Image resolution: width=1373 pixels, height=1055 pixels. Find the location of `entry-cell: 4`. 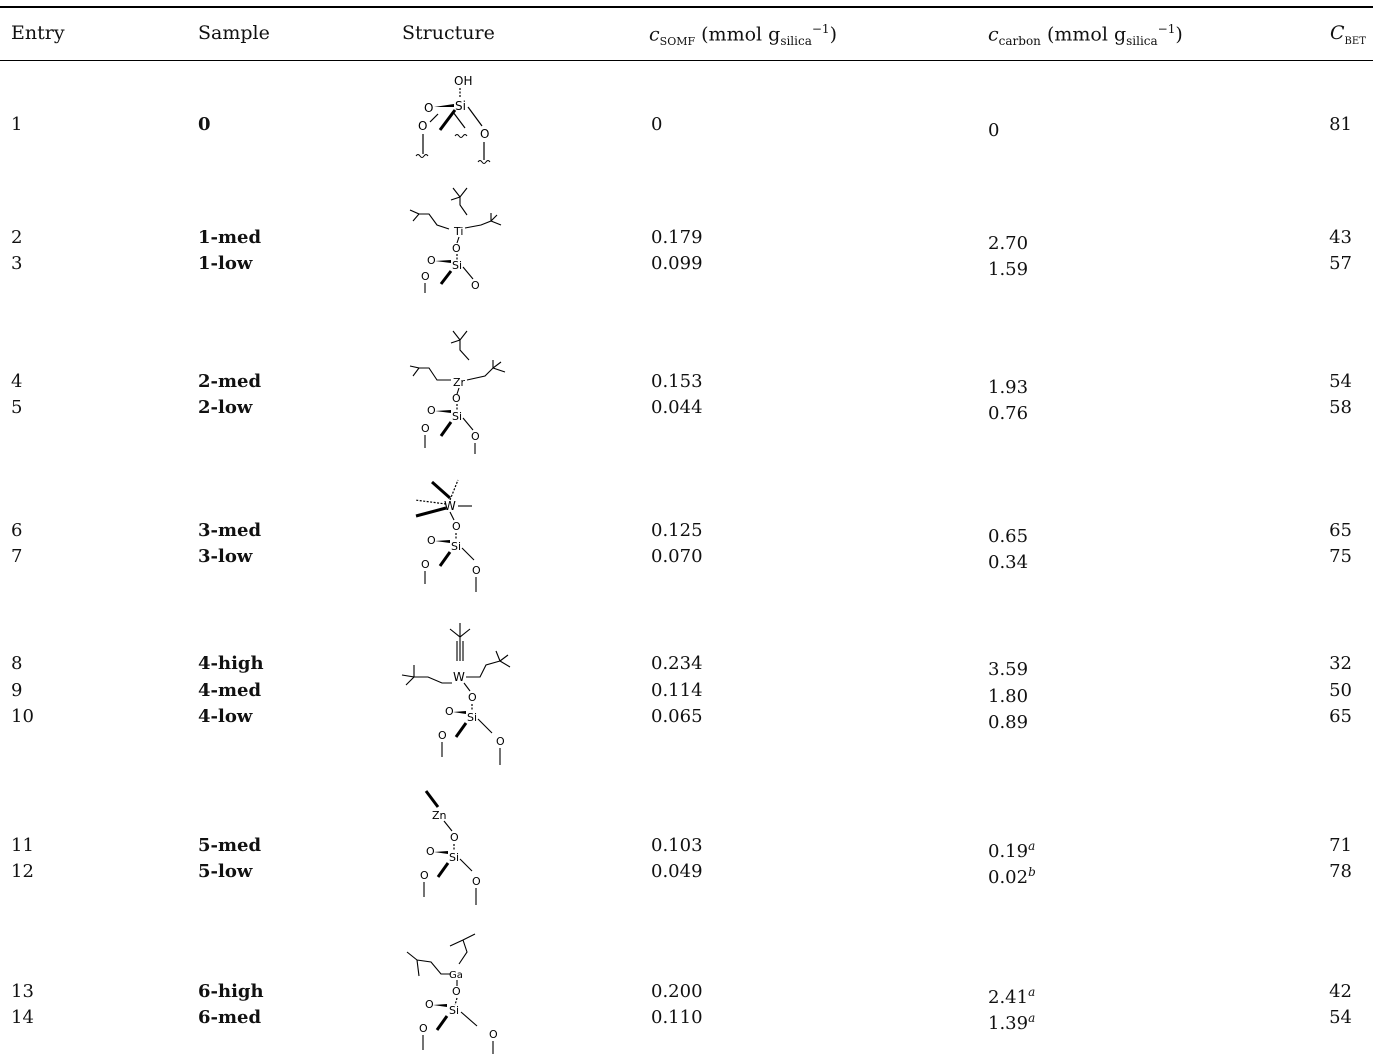

entry-cell: 4 is located at coordinates (17, 381).